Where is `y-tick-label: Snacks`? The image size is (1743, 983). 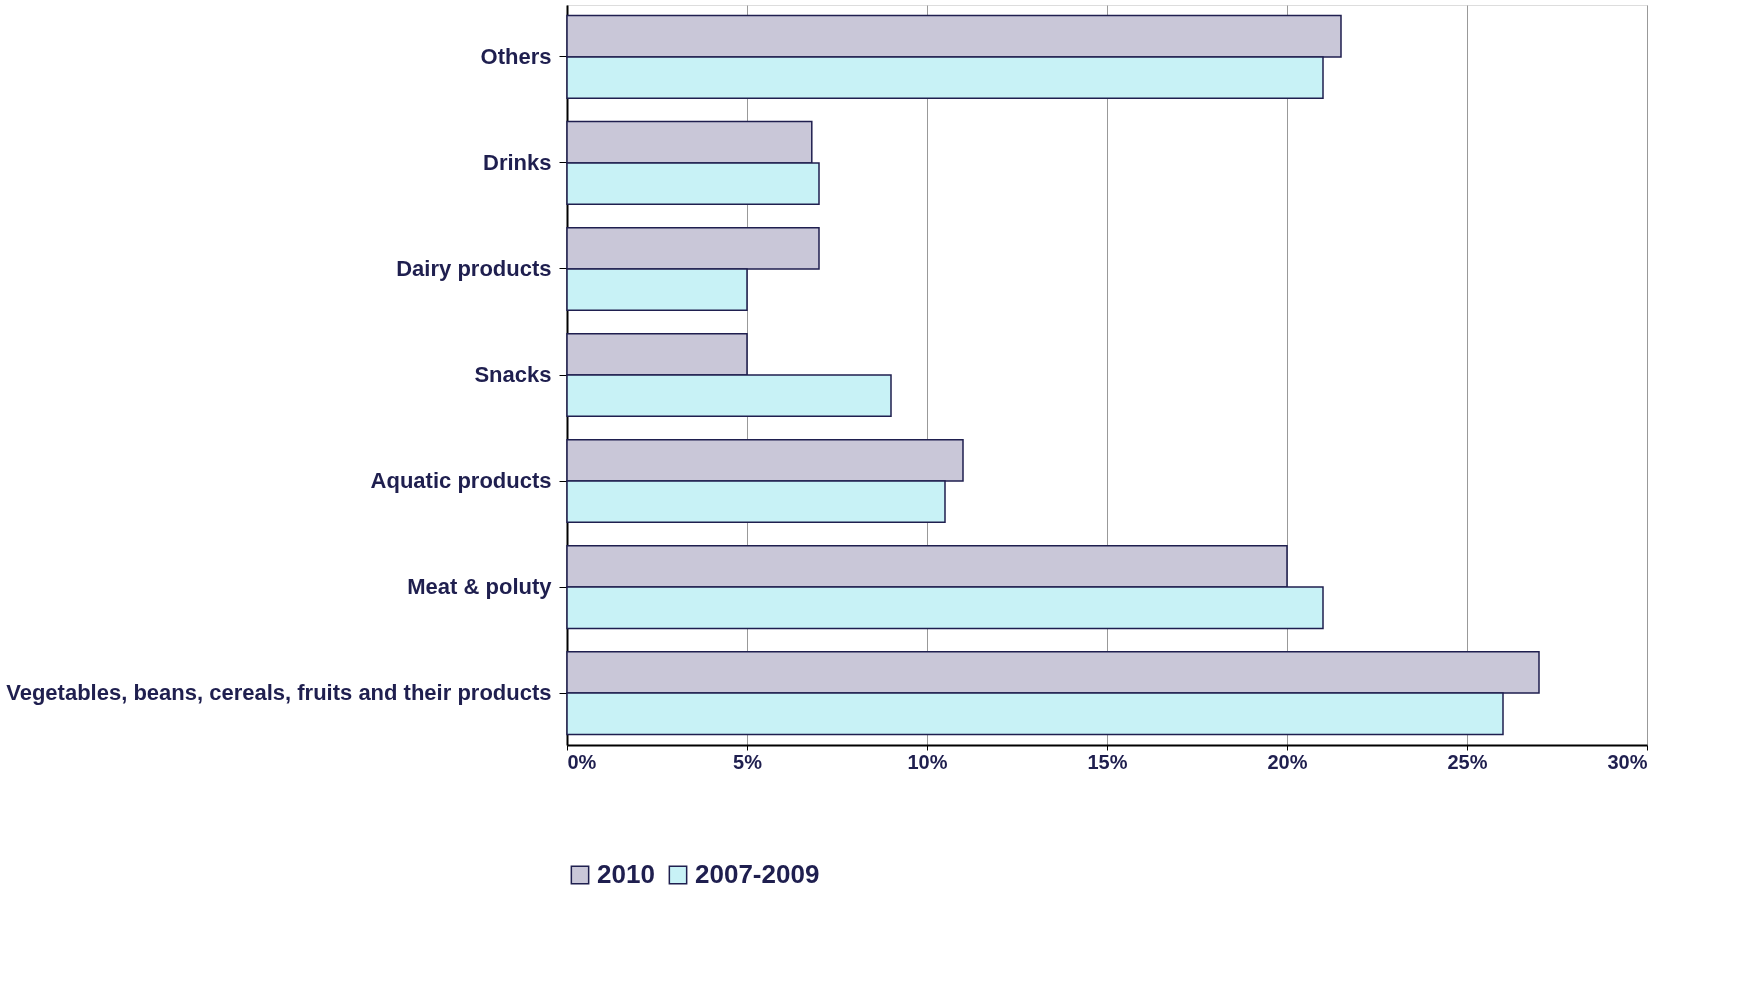 y-tick-label: Snacks is located at coordinates (513, 374).